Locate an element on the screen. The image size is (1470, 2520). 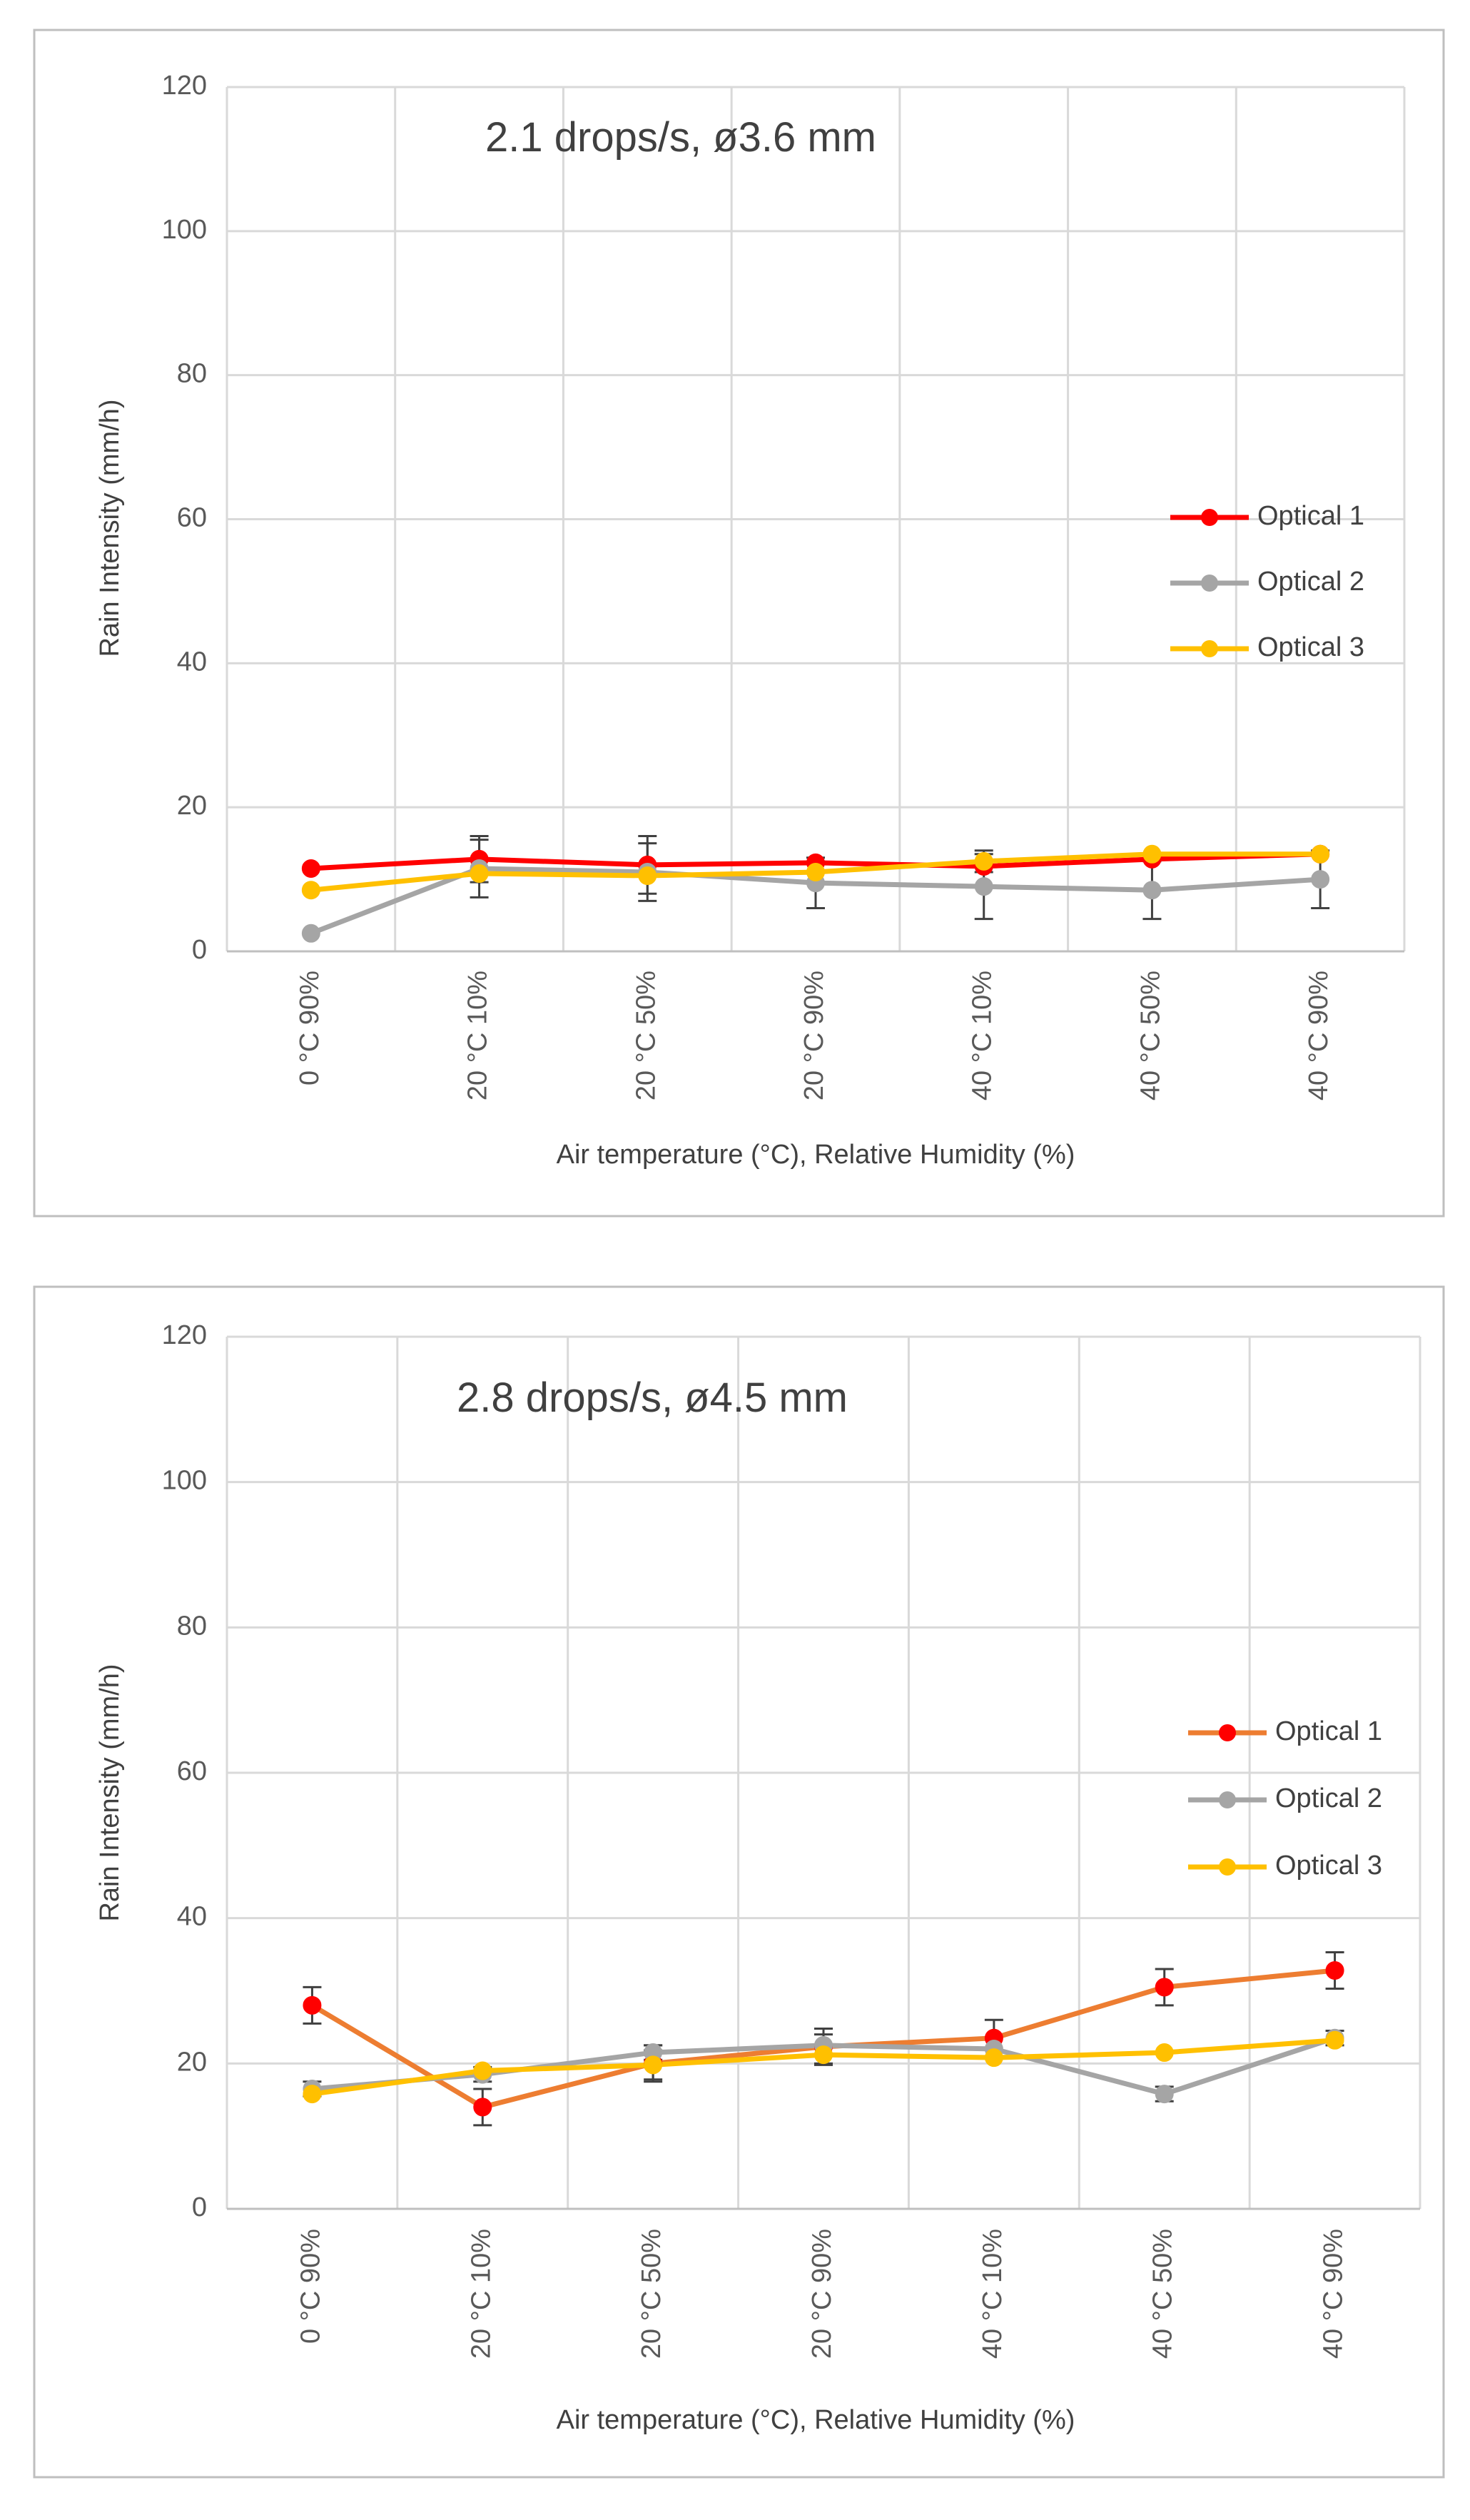
chart-2-title: 2.8 drops/s, ø4.5 mm is located at coordinates (652, 1398).